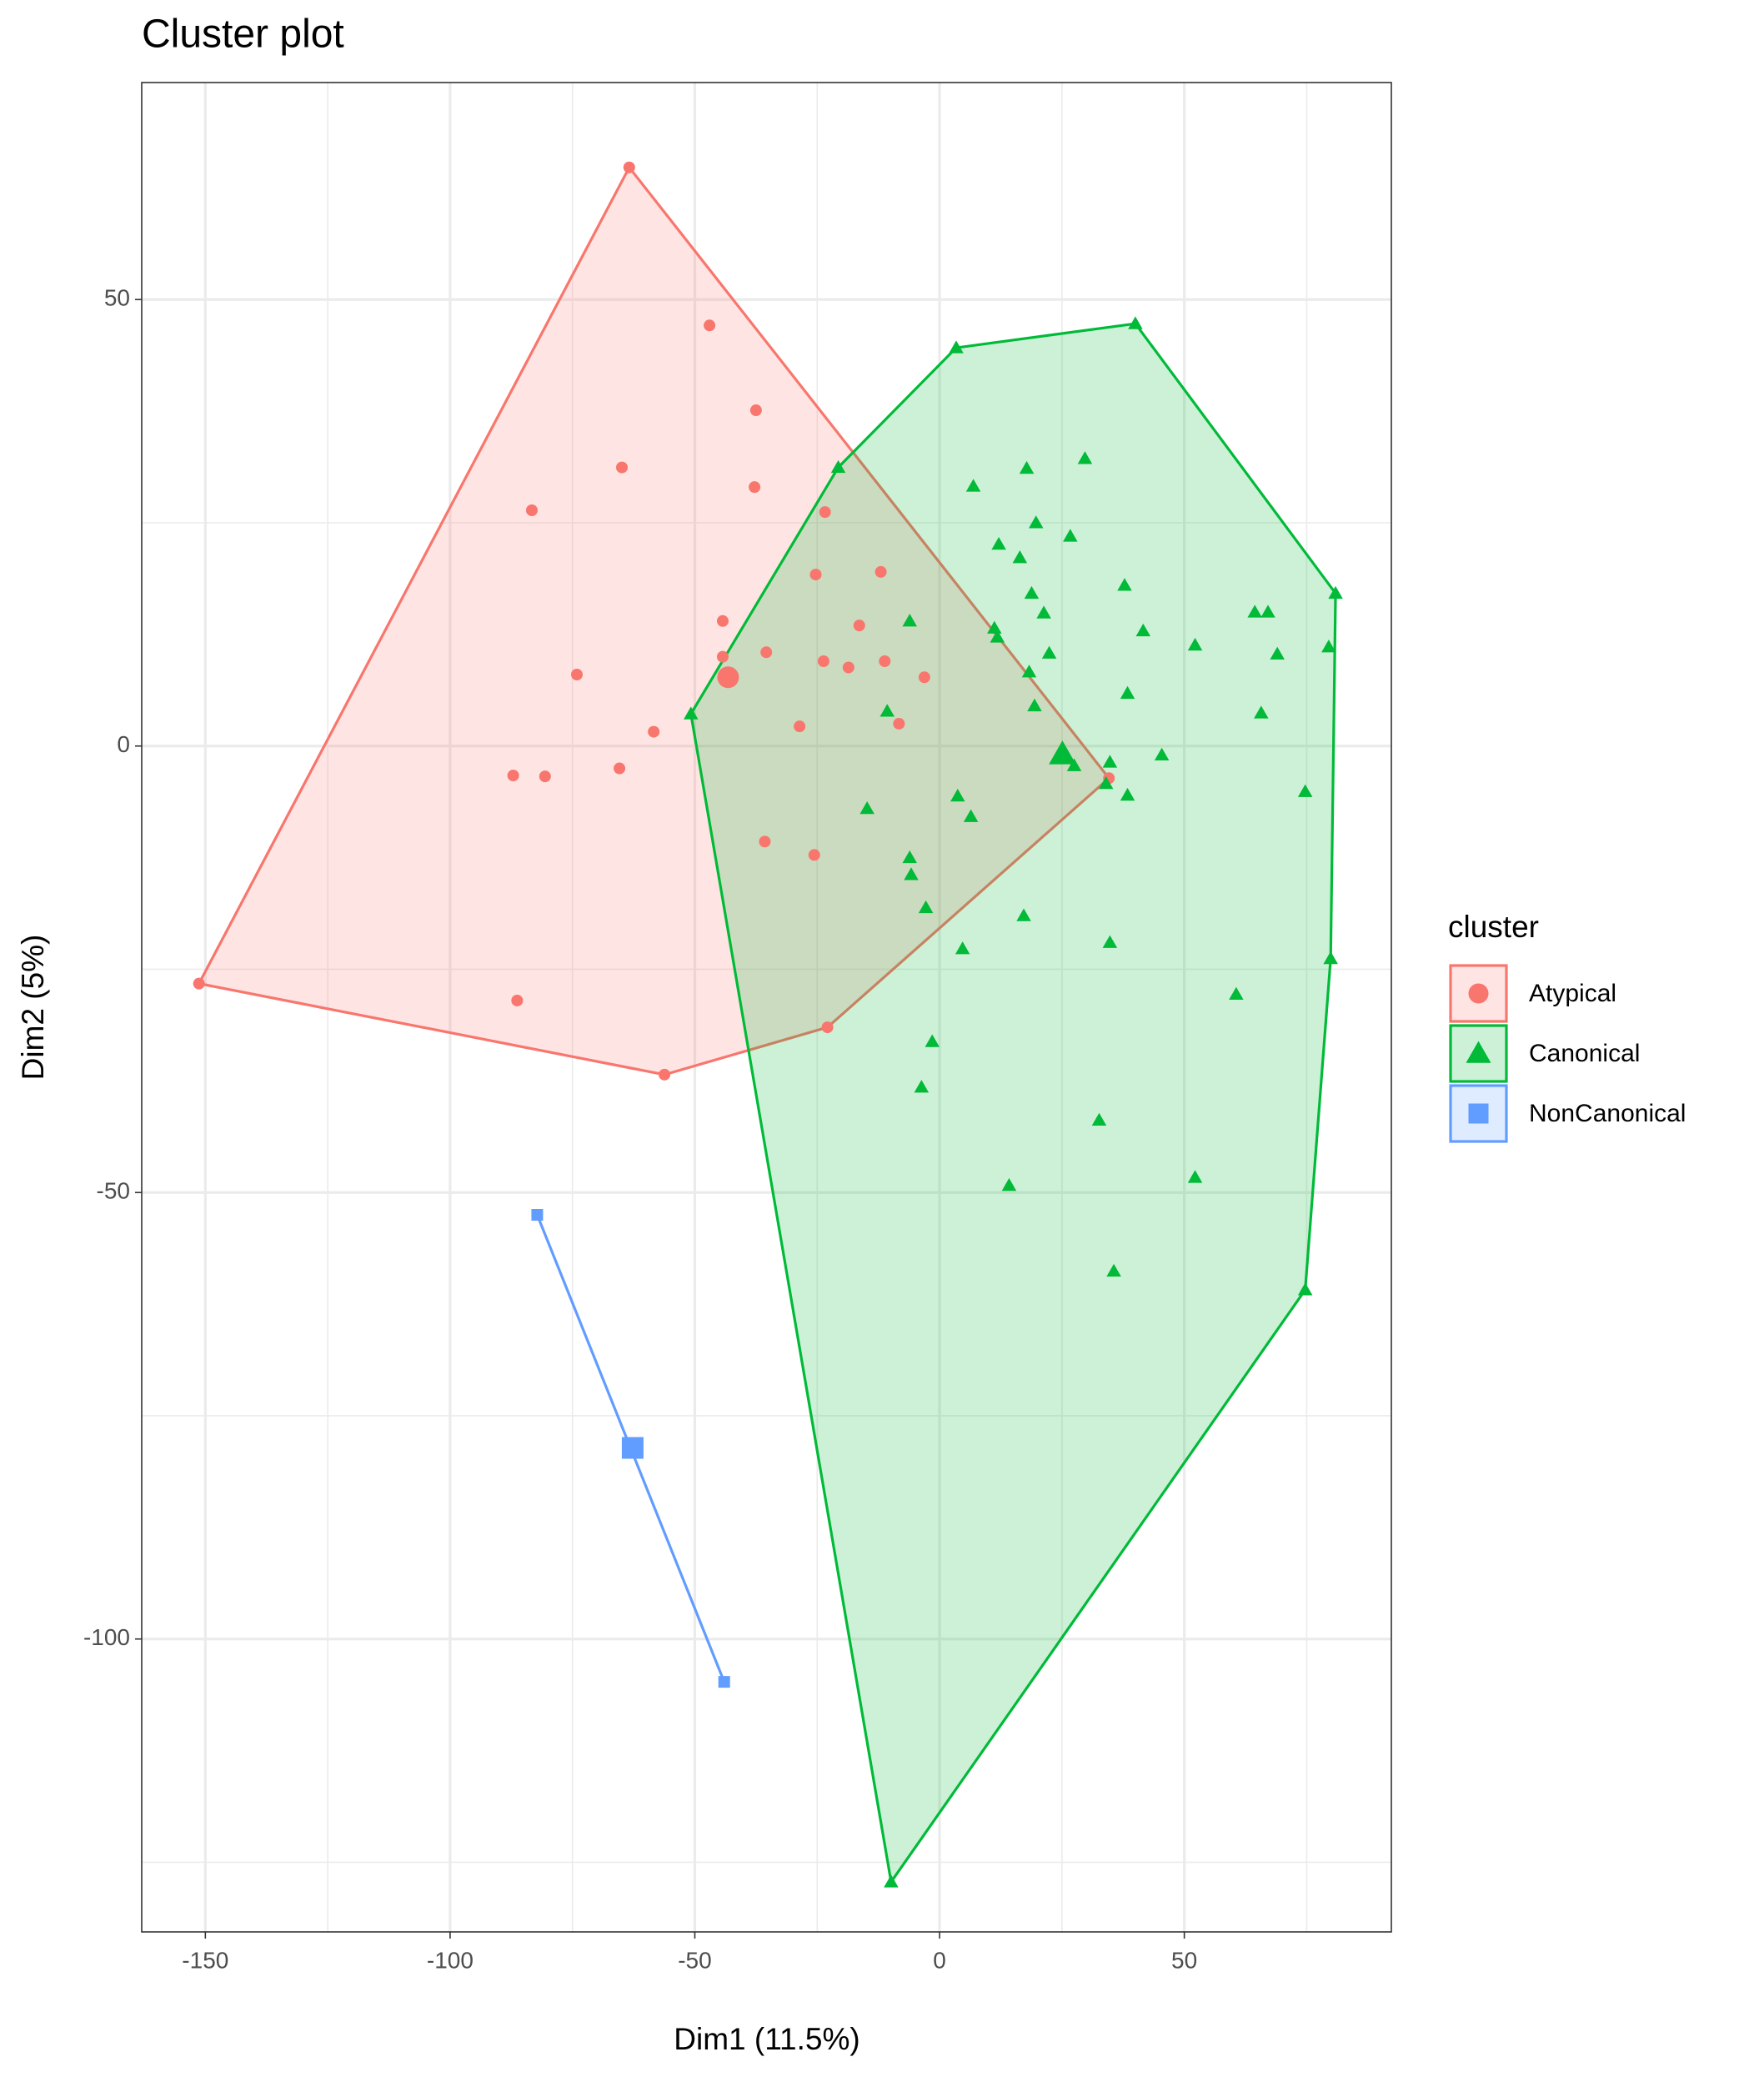  Describe the element at coordinates (117, 298) in the screenshot. I see `y-tick-label: 50` at that location.